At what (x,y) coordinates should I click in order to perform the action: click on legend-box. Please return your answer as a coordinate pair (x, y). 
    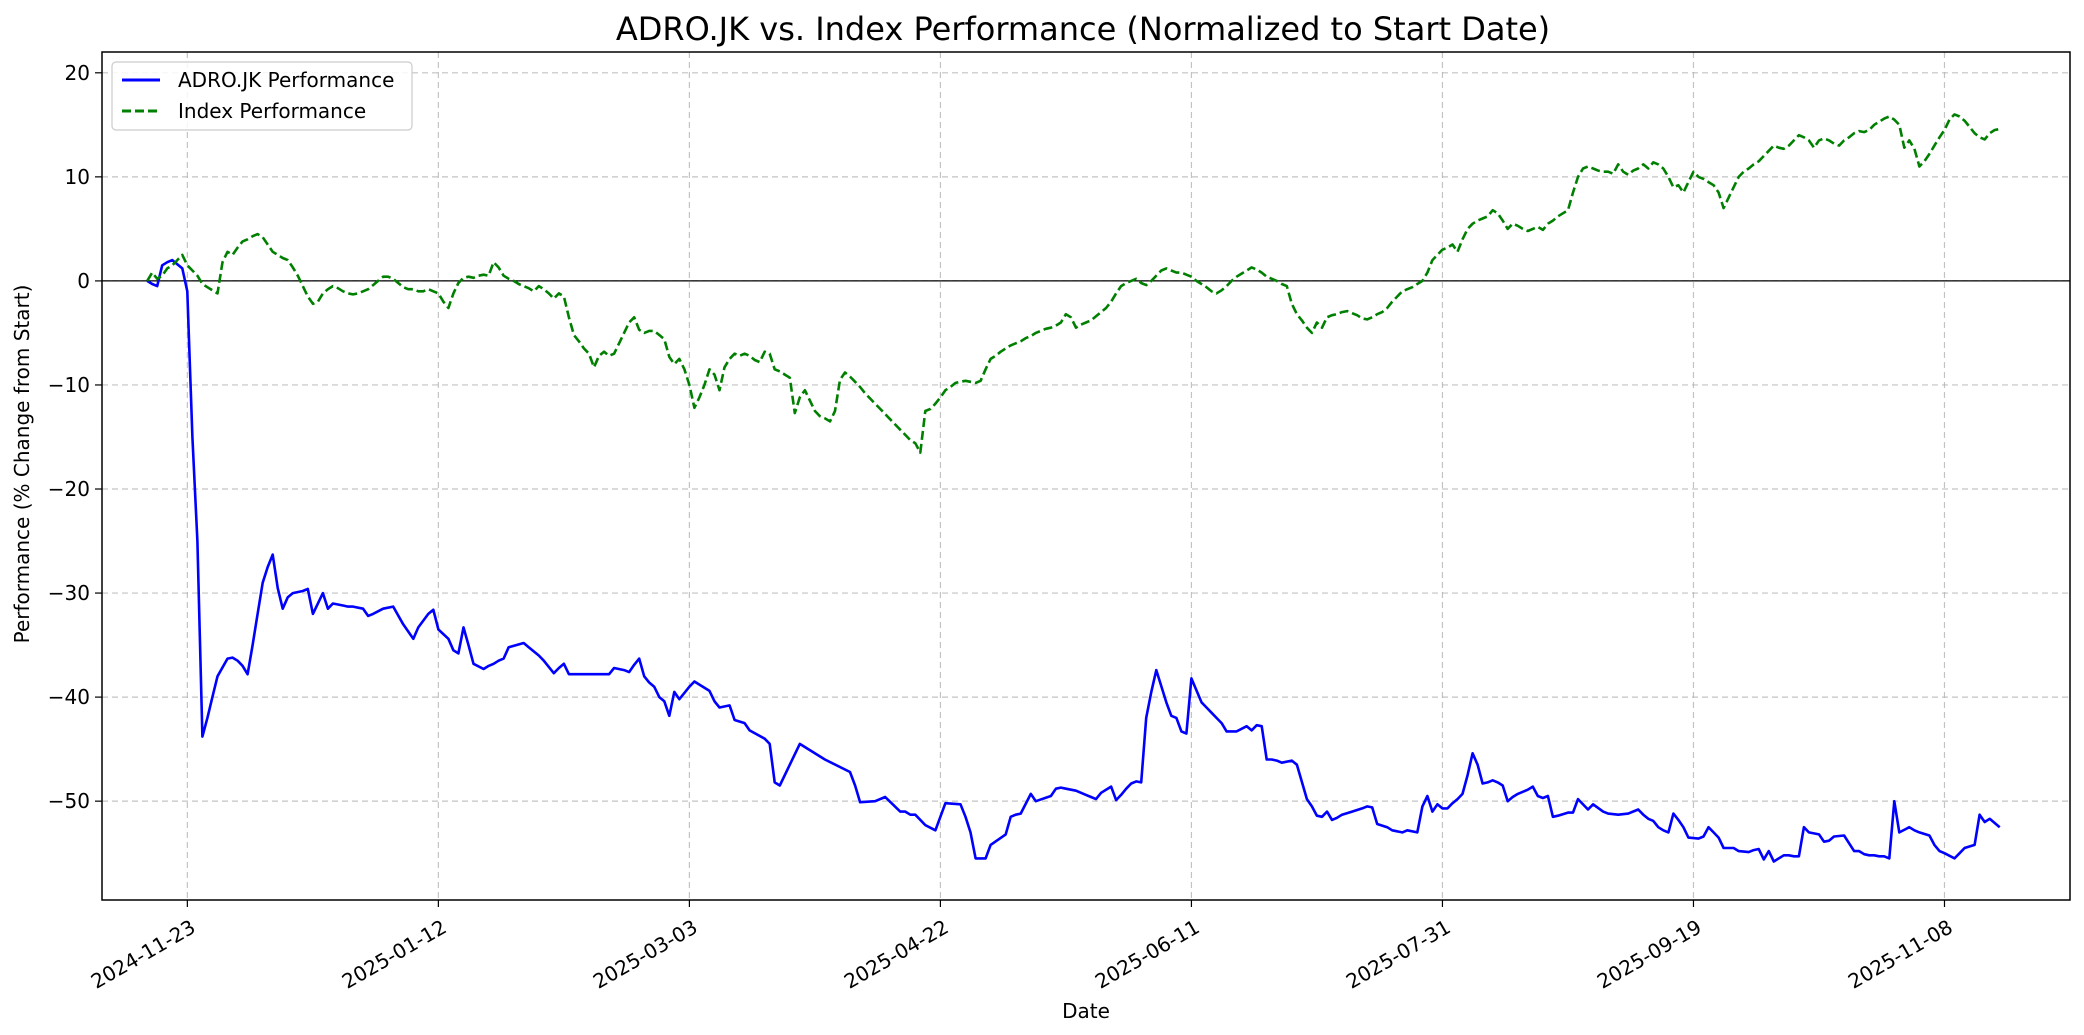
    Looking at the image, I should click on (262, 96).